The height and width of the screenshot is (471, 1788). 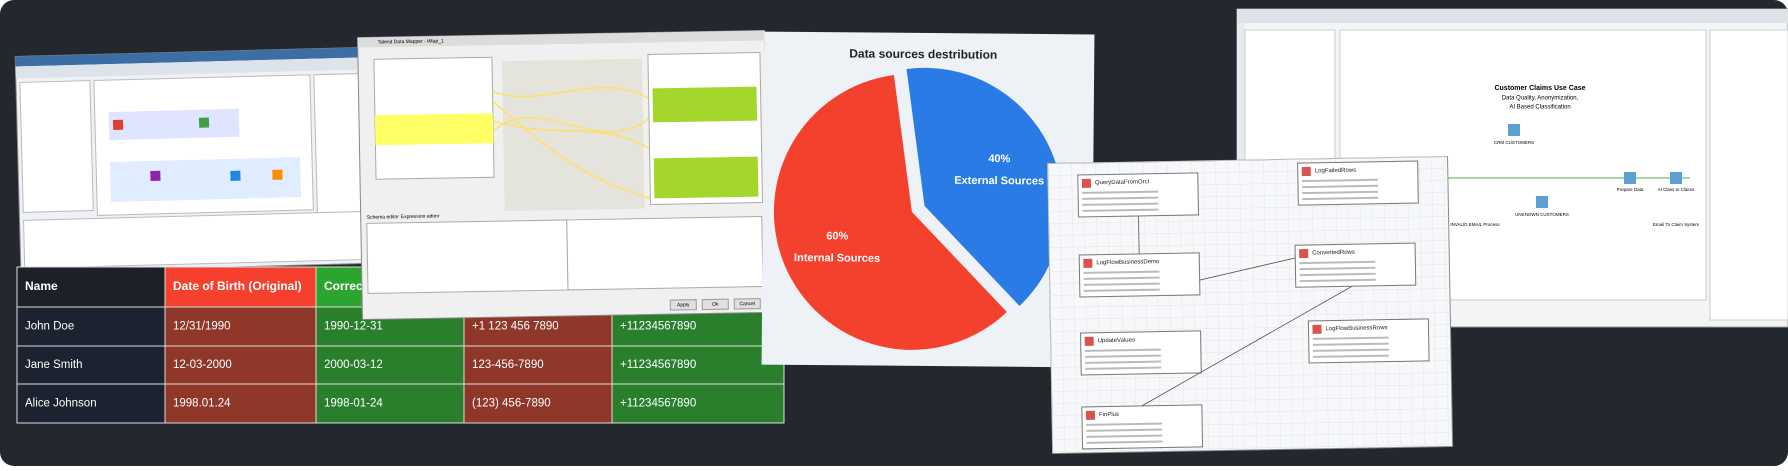 I want to click on pie-title: Data sources destribution, so click(x=923, y=53).